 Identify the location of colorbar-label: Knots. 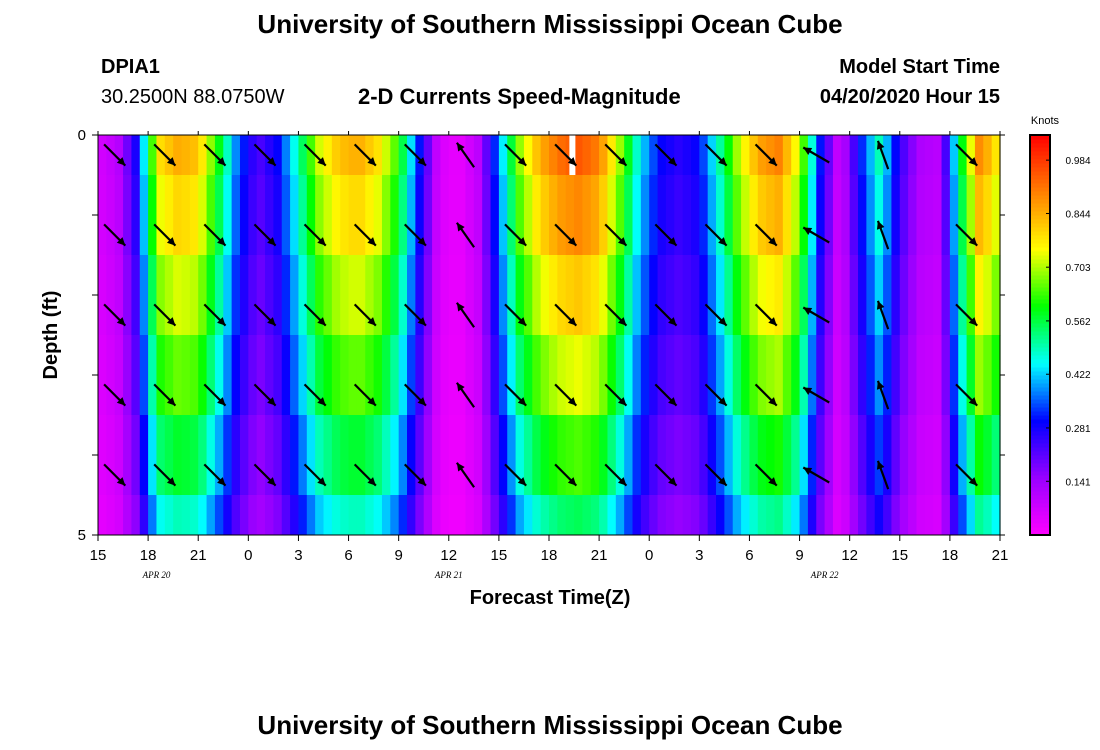
(1045, 121).